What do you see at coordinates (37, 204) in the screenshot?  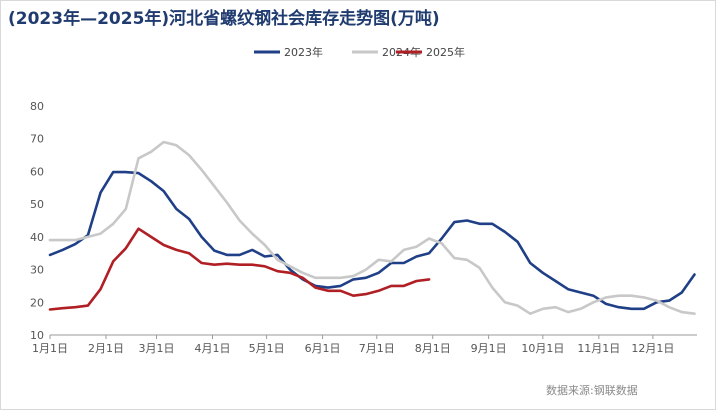 I see `y-tick-label: 50` at bounding box center [37, 204].